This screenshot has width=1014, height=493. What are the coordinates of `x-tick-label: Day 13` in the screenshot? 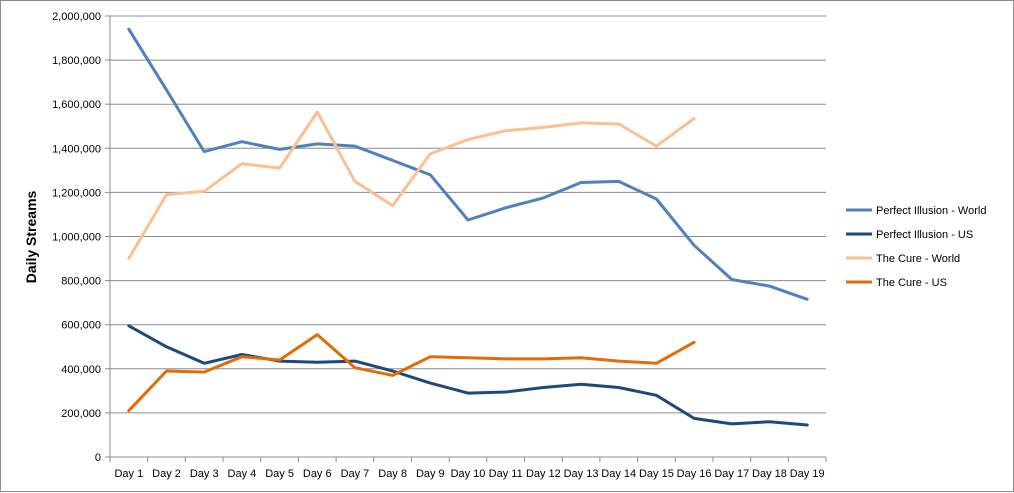 It's located at (581, 474).